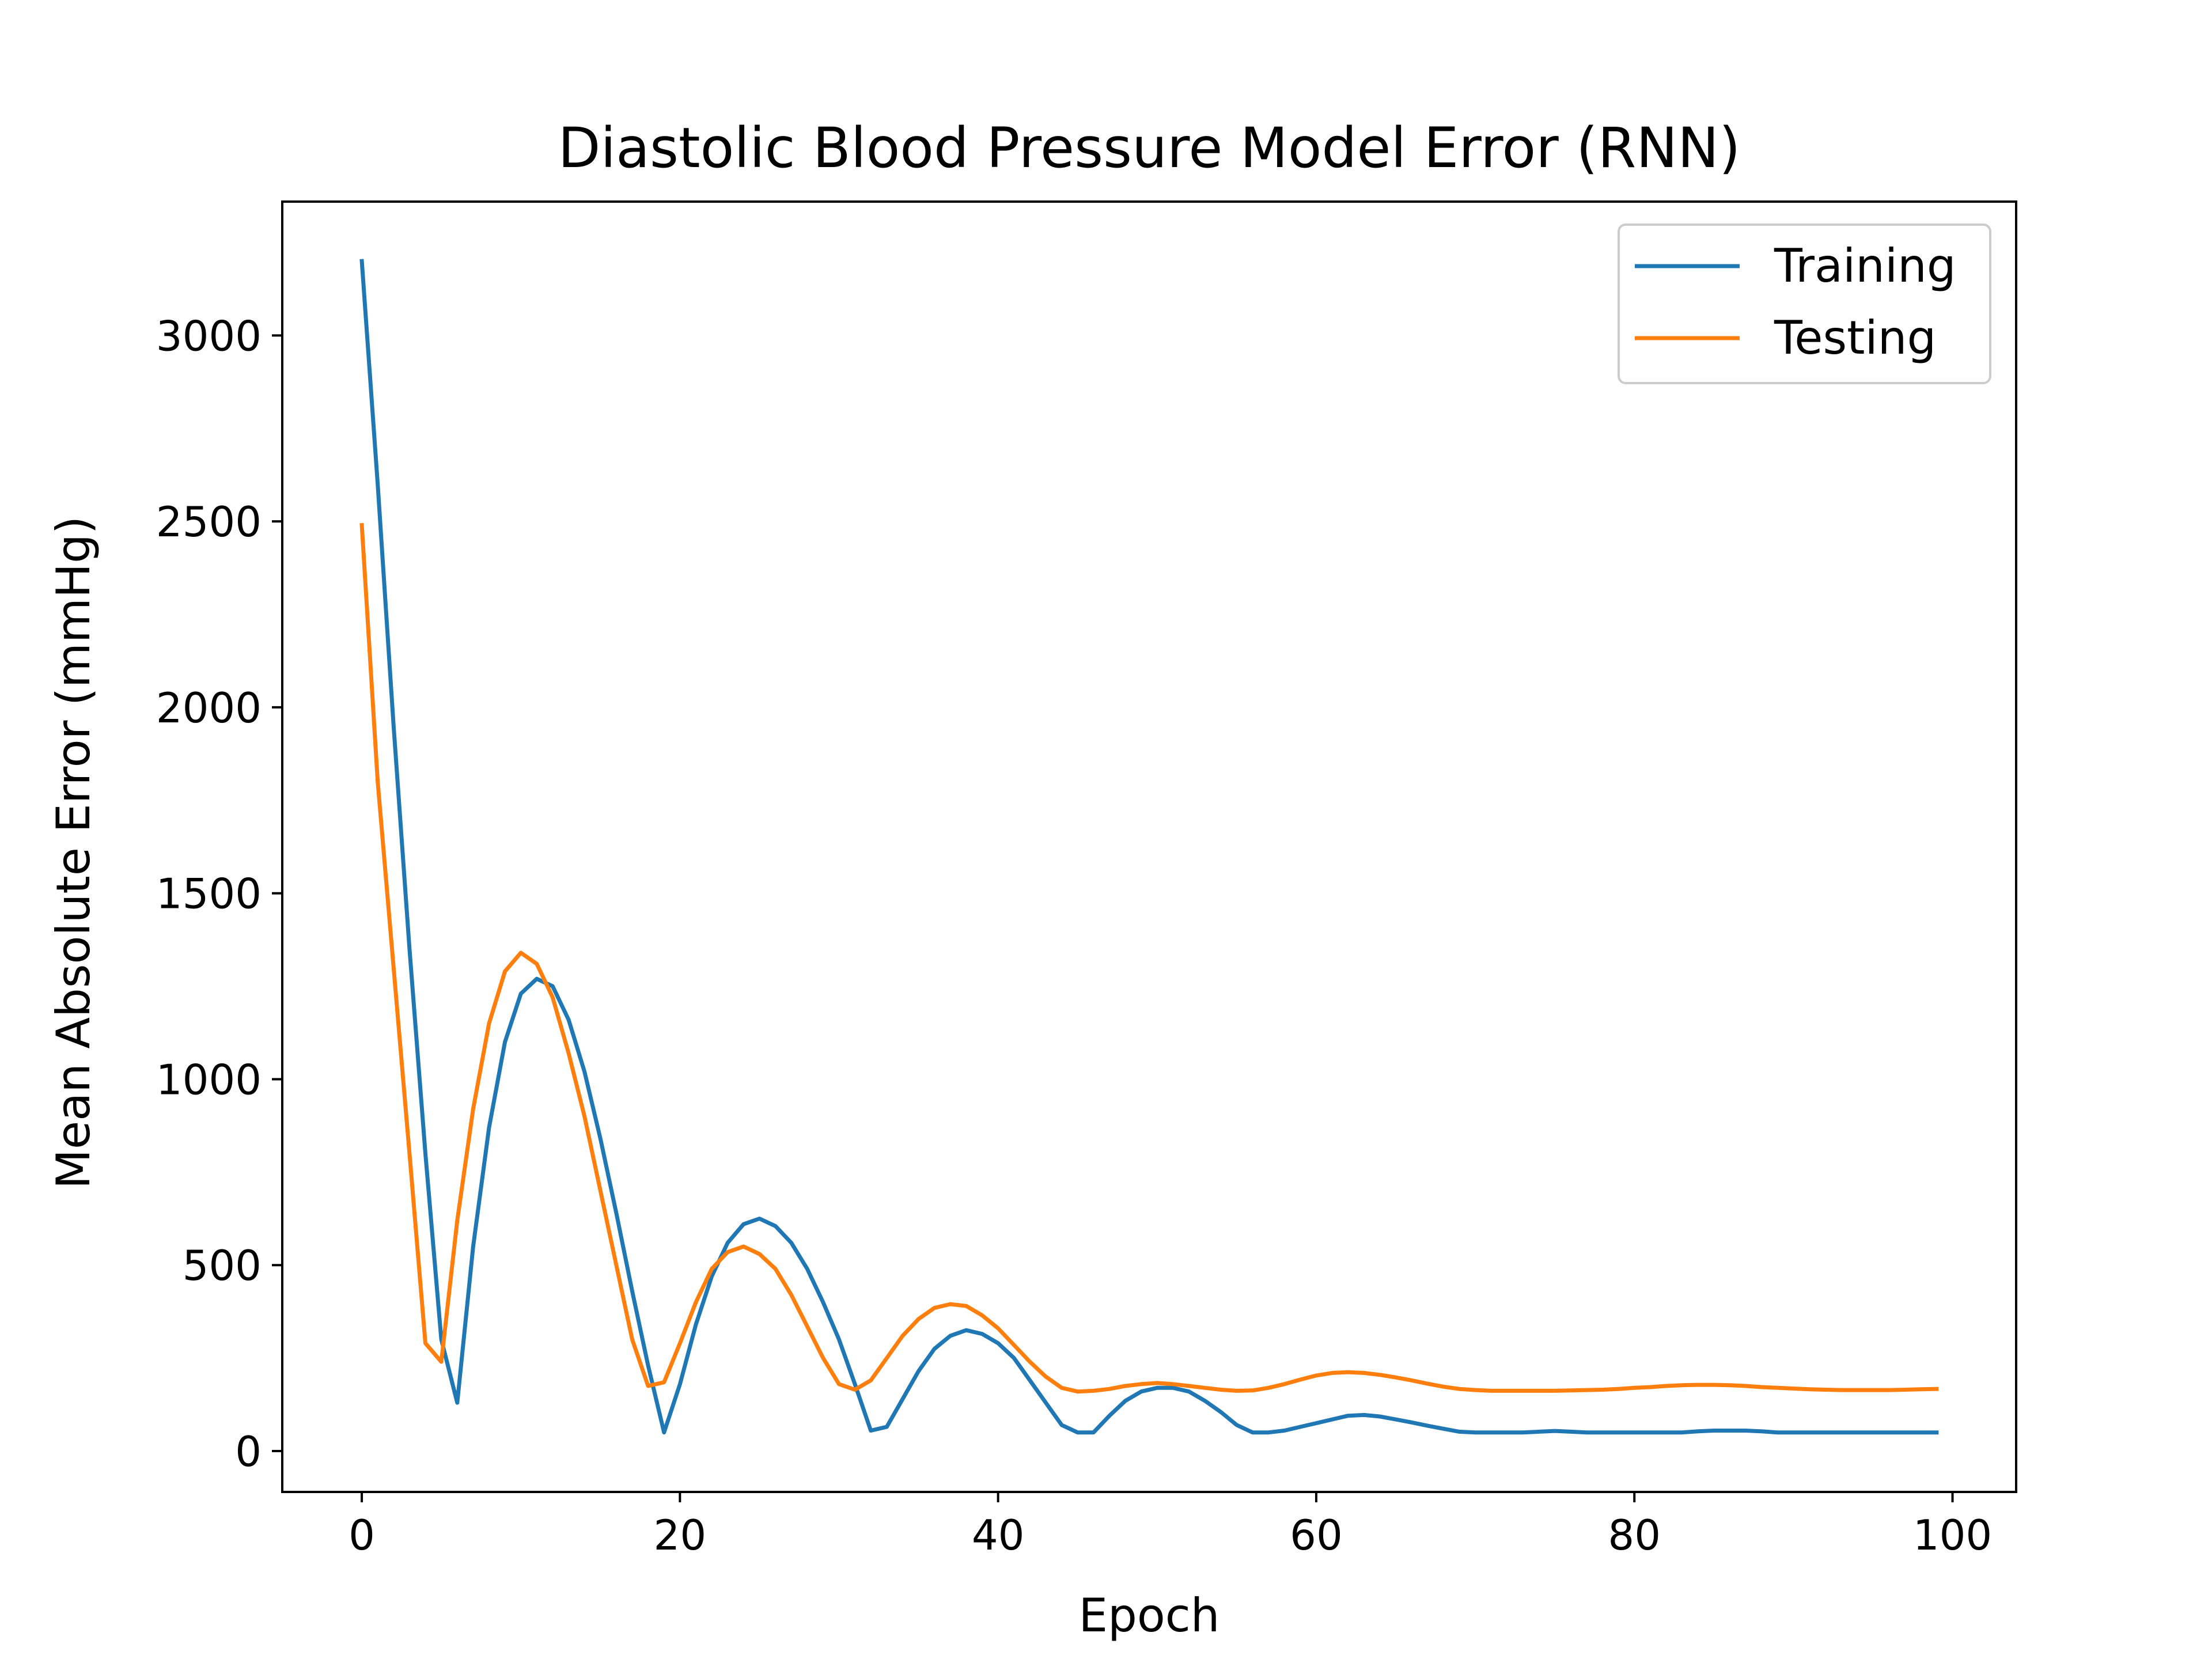  Describe the element at coordinates (1855, 338) in the screenshot. I see `legend-label-testing: Testing` at that location.